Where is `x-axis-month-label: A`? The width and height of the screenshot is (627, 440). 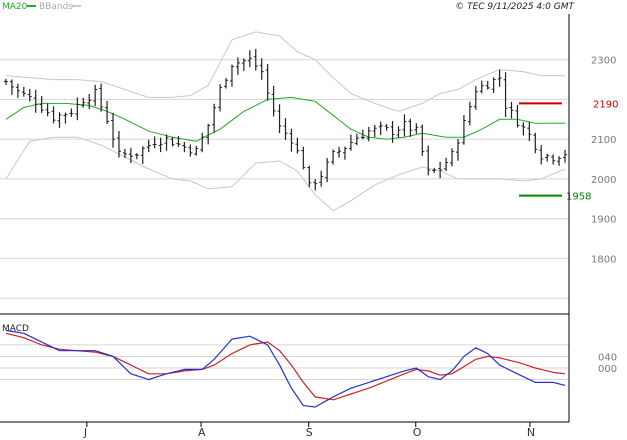 x-axis-month-label: A is located at coordinates (202, 432).